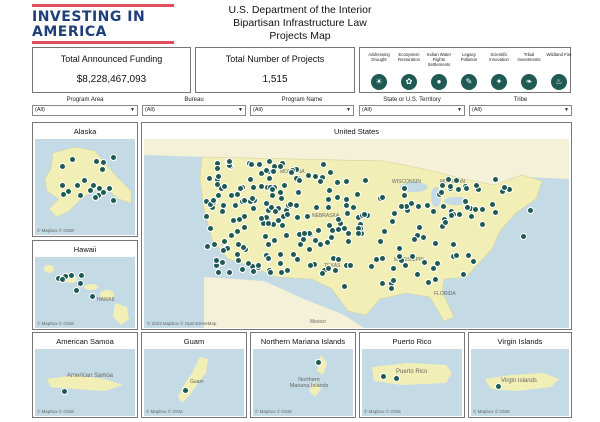 The image size is (600, 422). I want to click on feather-icon: ❧, so click(529, 82).